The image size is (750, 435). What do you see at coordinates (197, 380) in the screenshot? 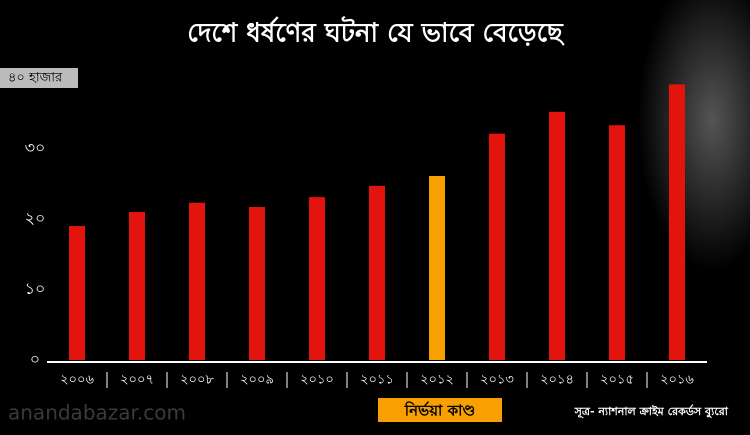
I see `x-tick-label: ২০০৮` at bounding box center [197, 380].